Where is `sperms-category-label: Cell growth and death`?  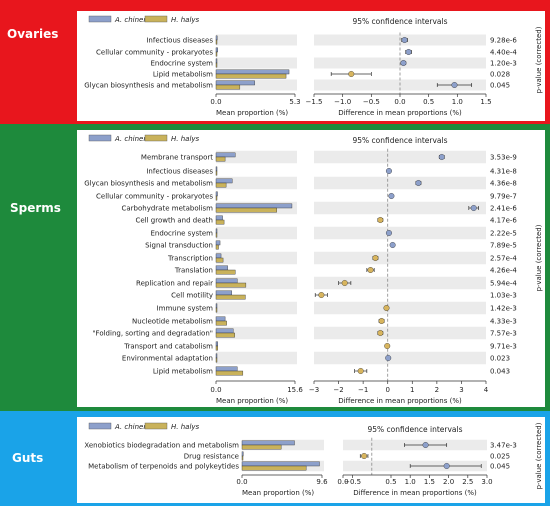
sperms-category-label: Cell growth and death is located at coordinates (174, 221).